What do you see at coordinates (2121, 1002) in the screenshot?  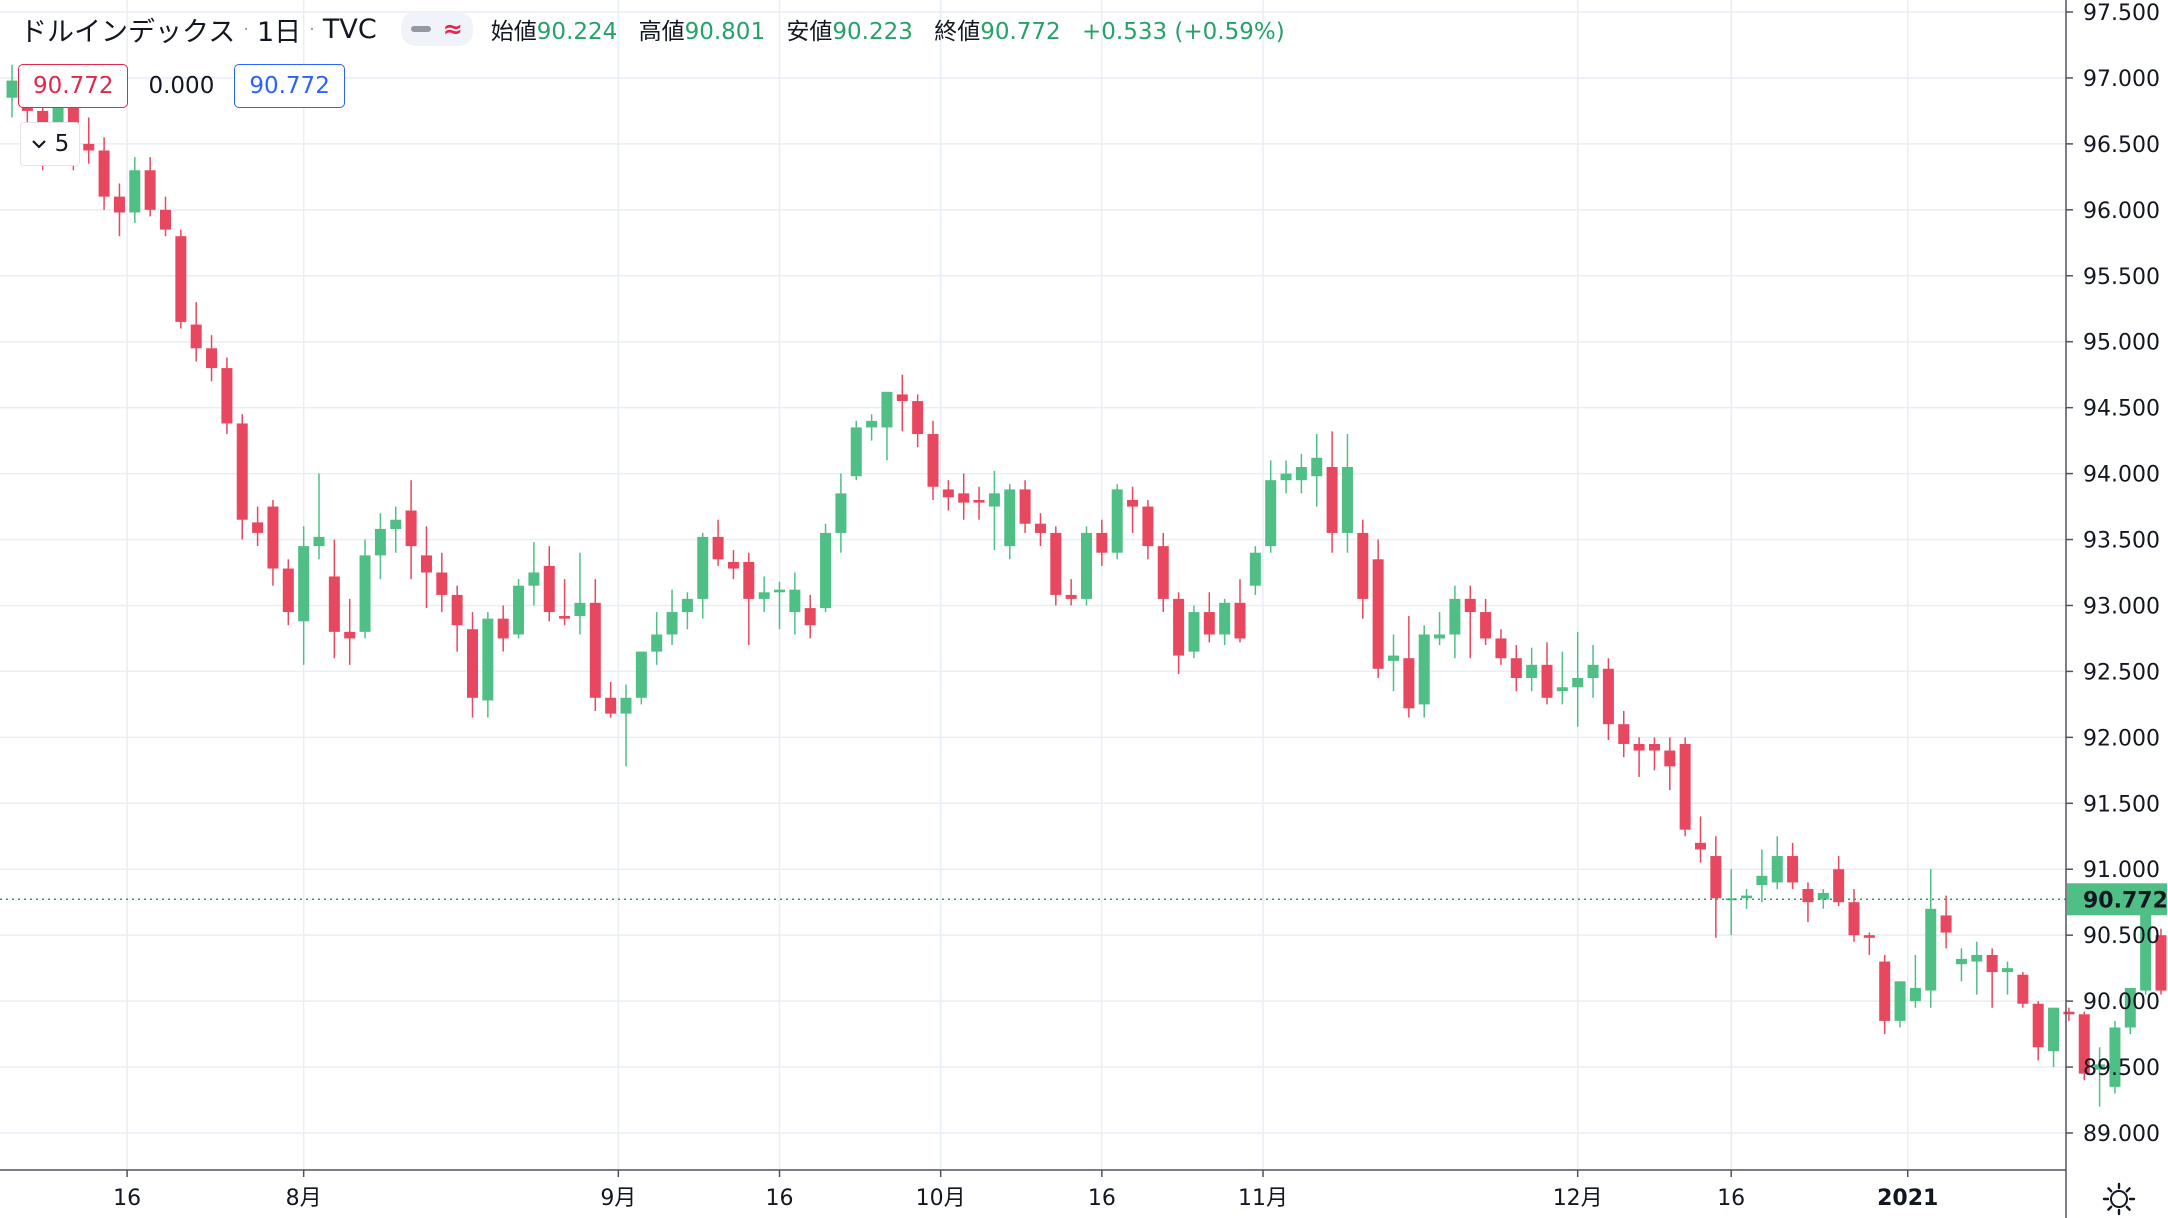 I see `y-tick-label: 90.000` at bounding box center [2121, 1002].